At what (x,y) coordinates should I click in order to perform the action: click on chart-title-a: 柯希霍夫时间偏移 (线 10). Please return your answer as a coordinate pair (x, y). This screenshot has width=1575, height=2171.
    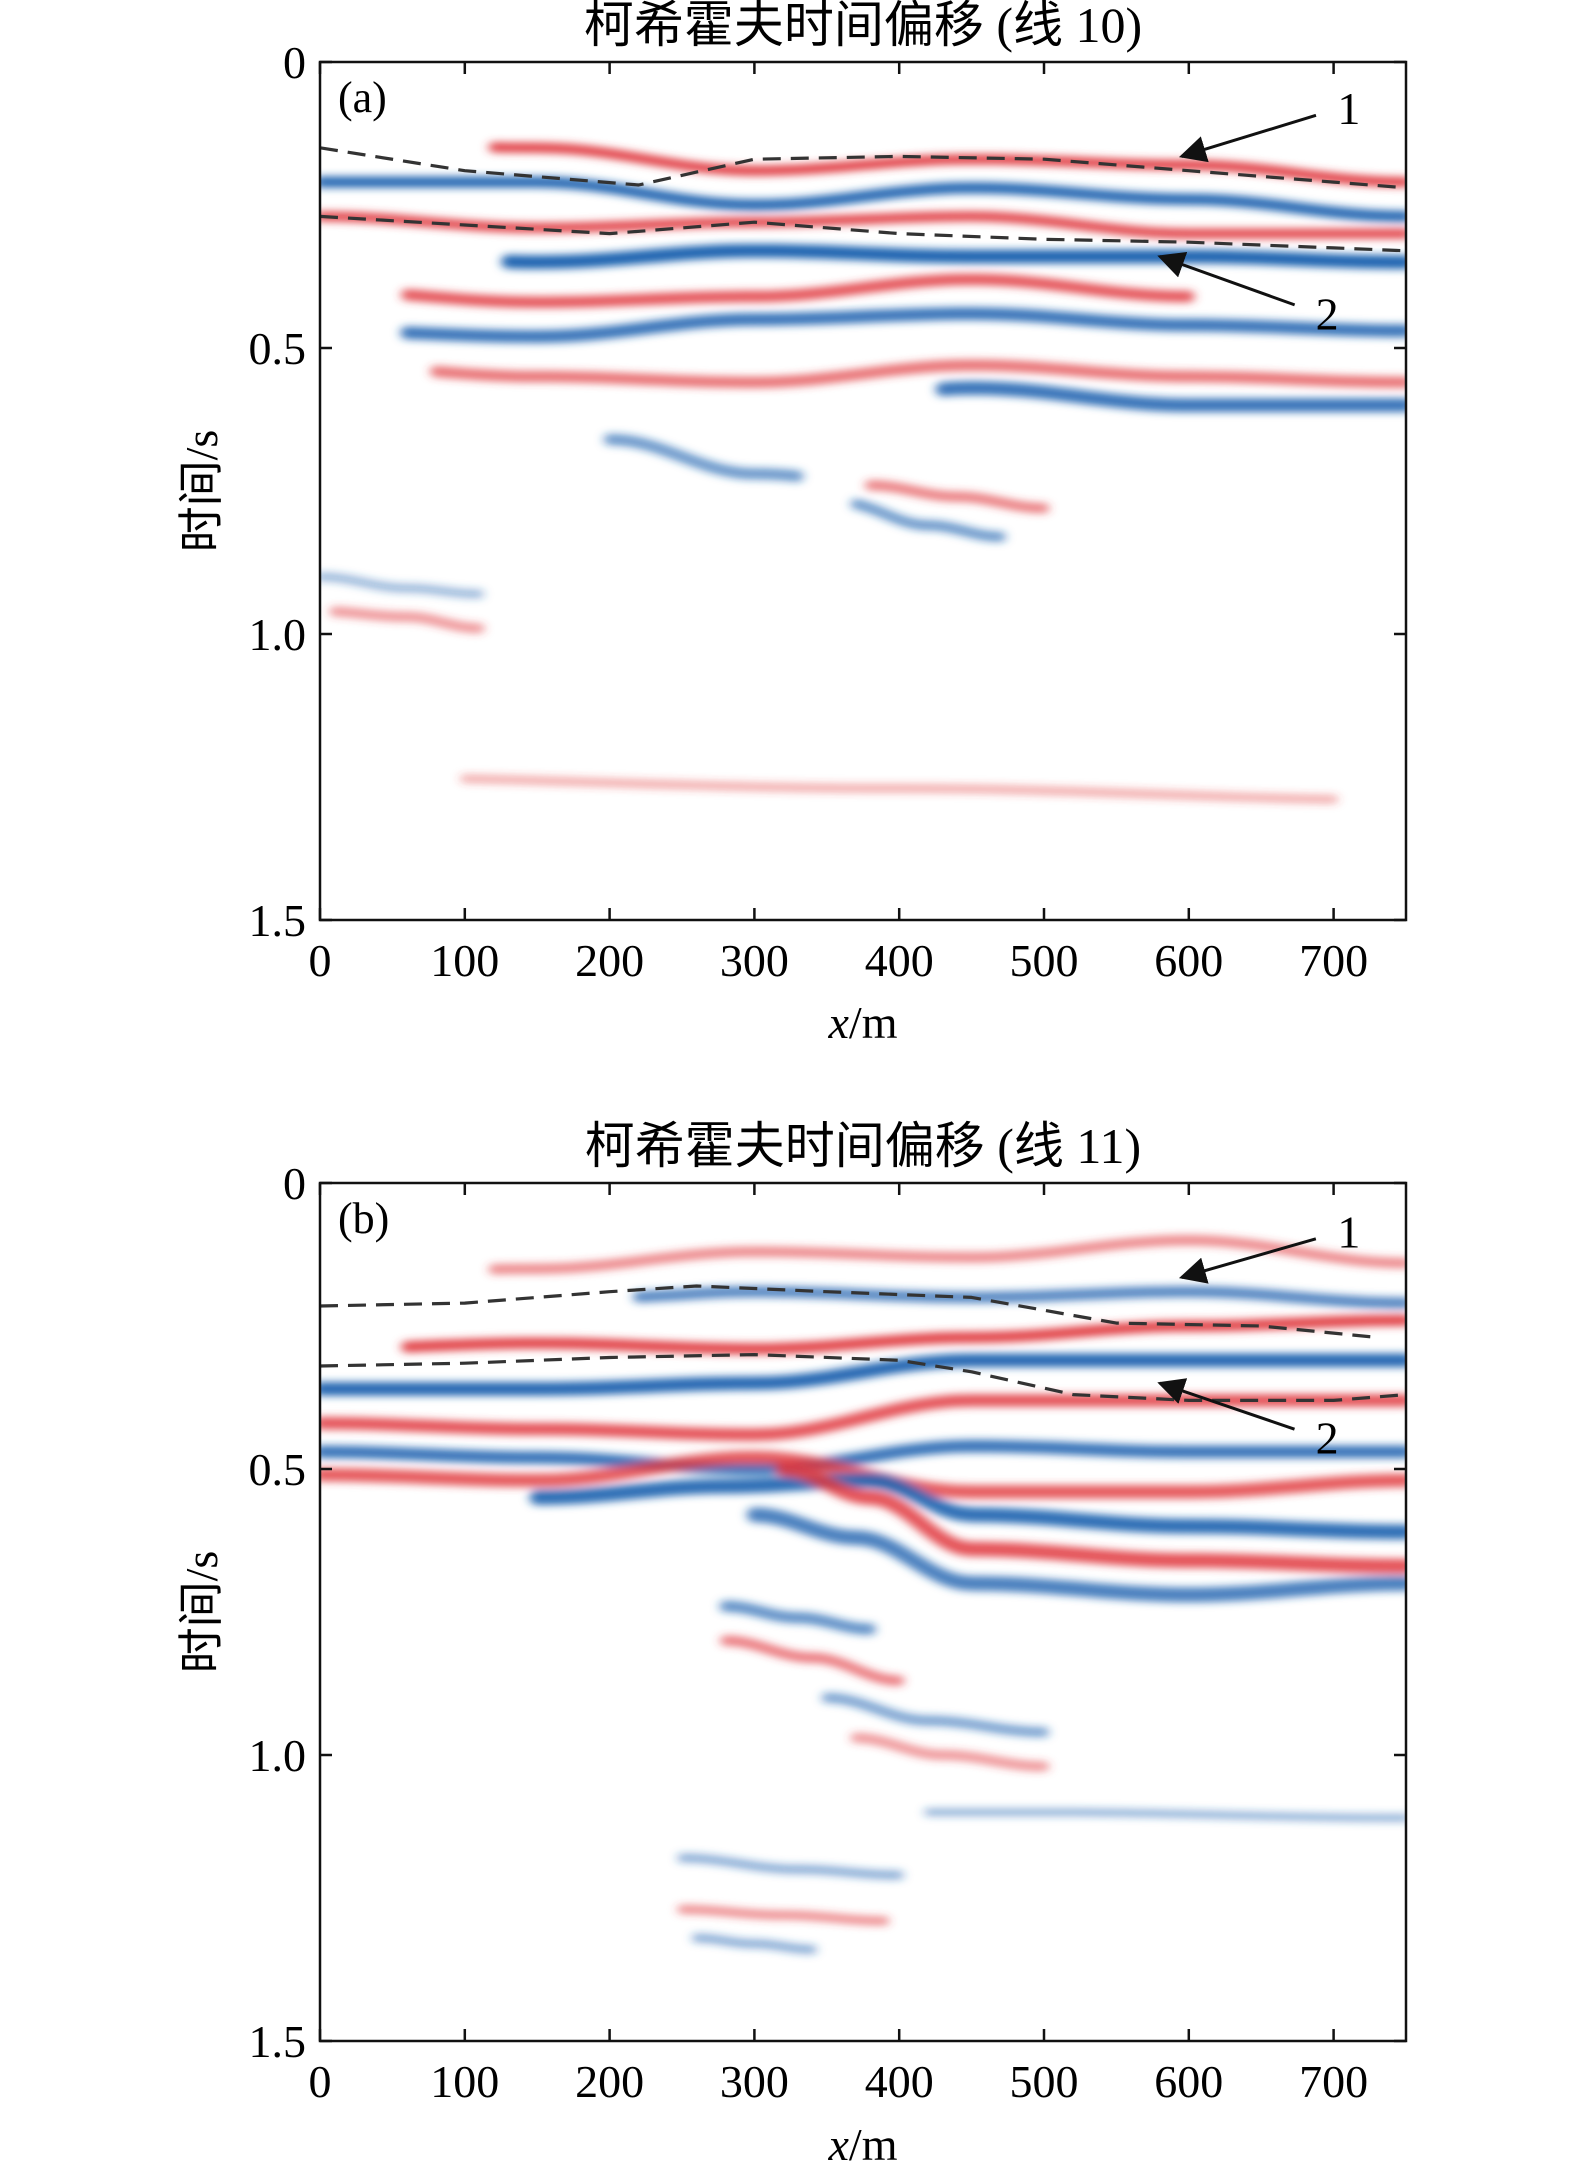
    Looking at the image, I should click on (863, 26).